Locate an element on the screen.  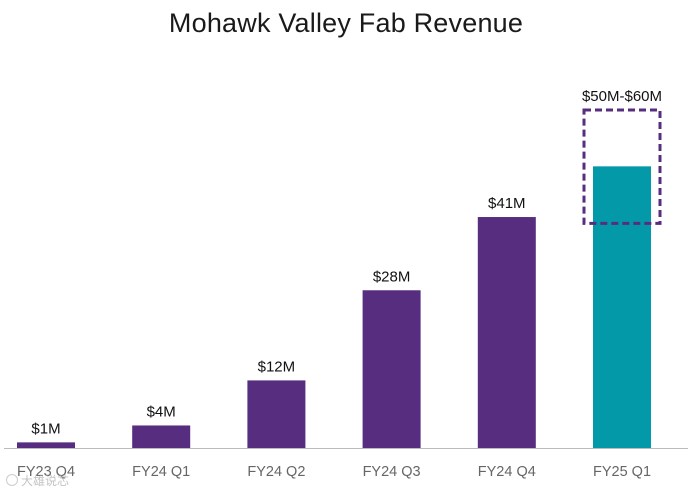
watermark-logo-icon is located at coordinates (12, 480).